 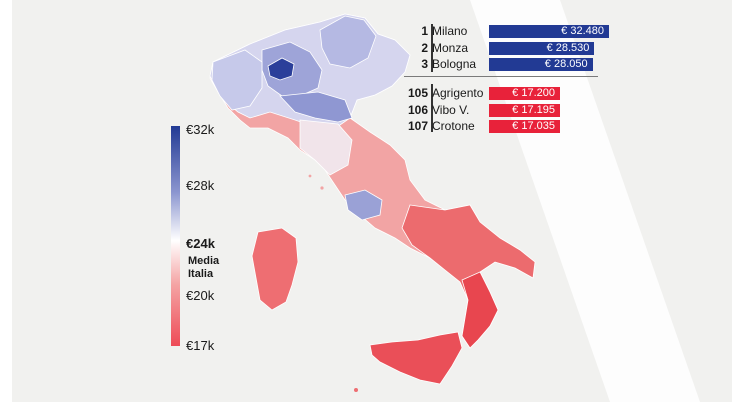 I want to click on milano-province, so click(x=281, y=69).